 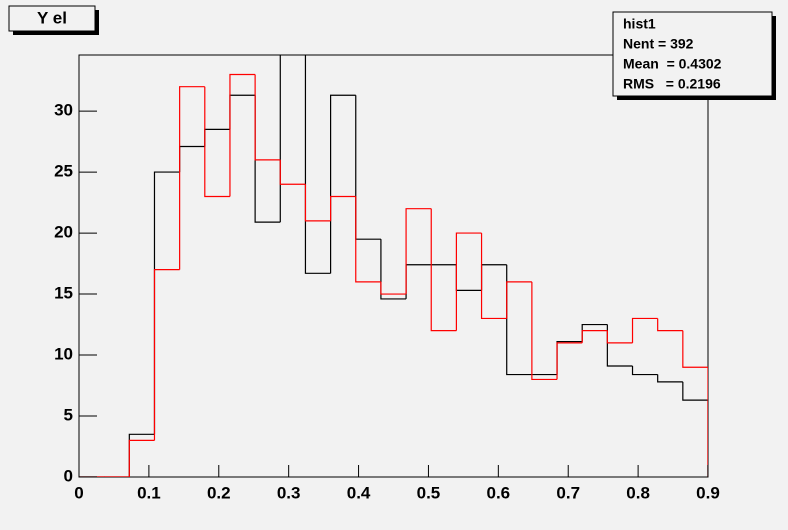 I want to click on stats-title: hist1, so click(x=639, y=24).